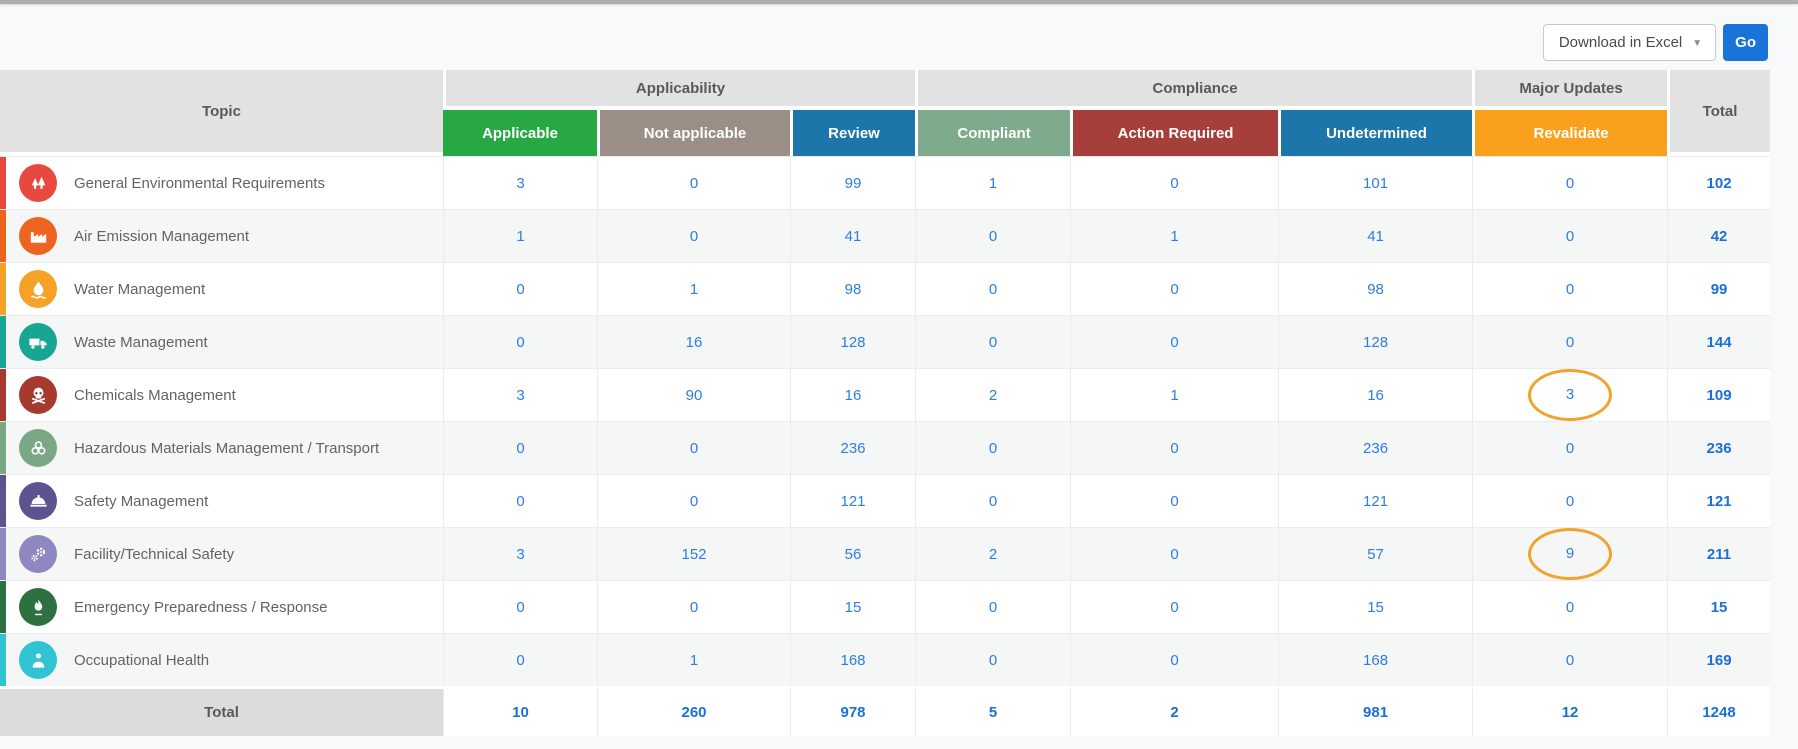 The width and height of the screenshot is (1798, 749). Describe the element at coordinates (694, 712) in the screenshot. I see `column-total-link: 260` at that location.